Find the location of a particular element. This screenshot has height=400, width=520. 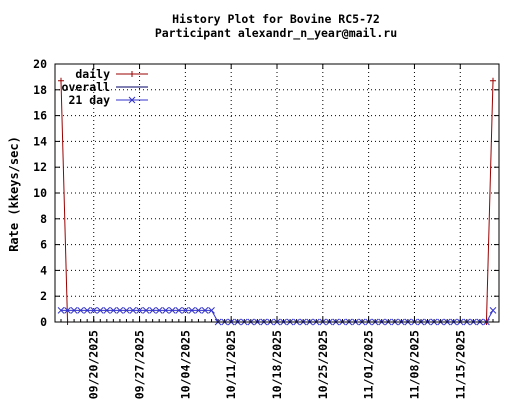

x-tick-label: 09/27/2025 is located at coordinates (140, 364).